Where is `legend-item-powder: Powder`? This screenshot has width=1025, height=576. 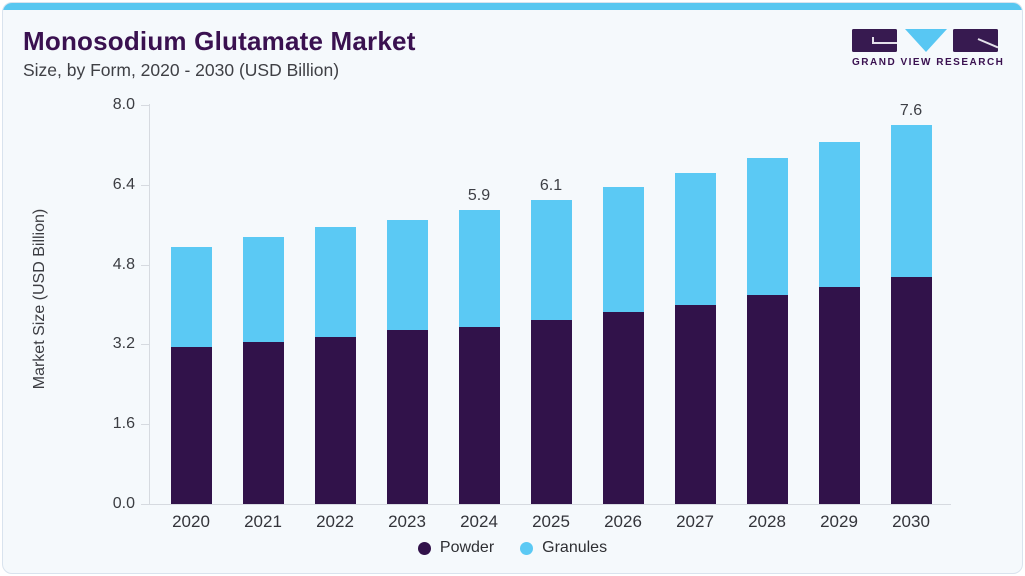 legend-item-powder: Powder is located at coordinates (456, 548).